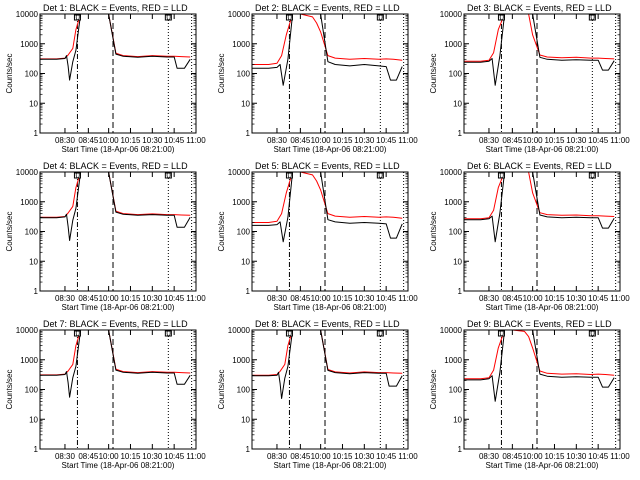 This screenshot has height=480, width=640. Describe the element at coordinates (115, 8) in the screenshot. I see `panel-title: Det 1: BLACK = Events, RED = LLD` at that location.